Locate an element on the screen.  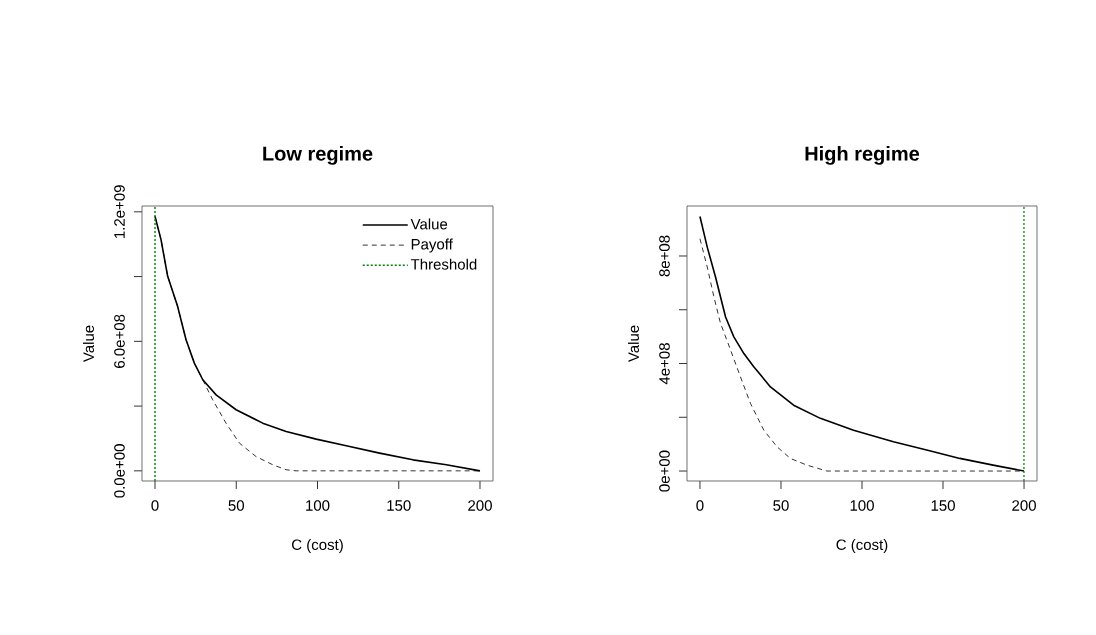
legend-label: Value is located at coordinates (429, 224).